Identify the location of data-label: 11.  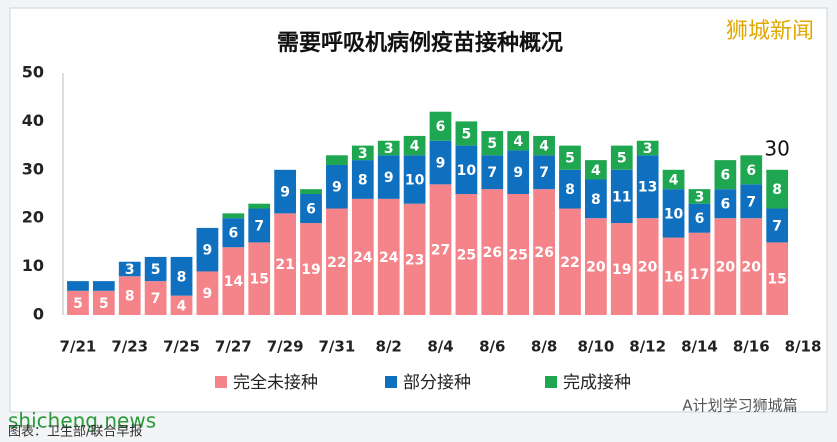
(621, 197).